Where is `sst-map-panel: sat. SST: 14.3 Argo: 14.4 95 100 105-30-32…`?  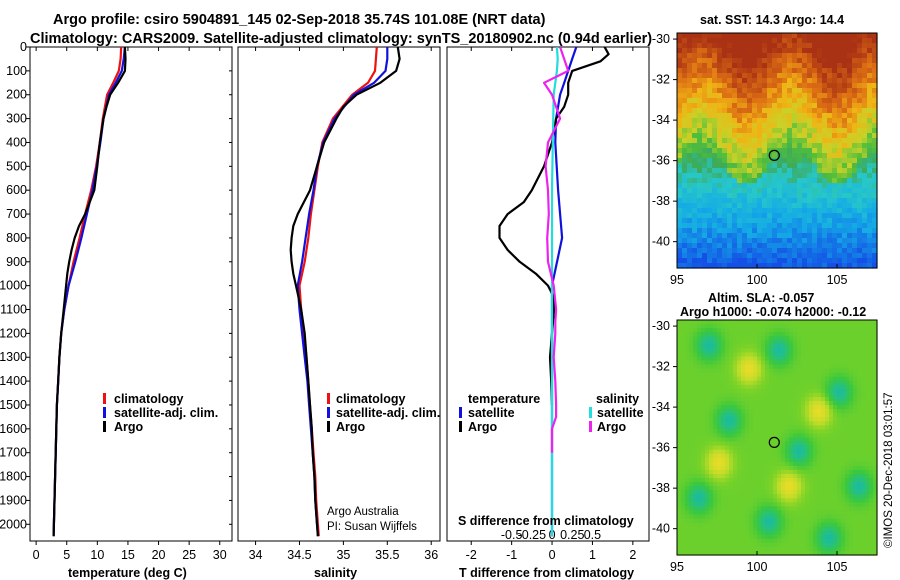 sst-map-panel: sat. SST: 14.3 Argo: 14.4 95 100 105-30-32… is located at coordinates (765, 150).